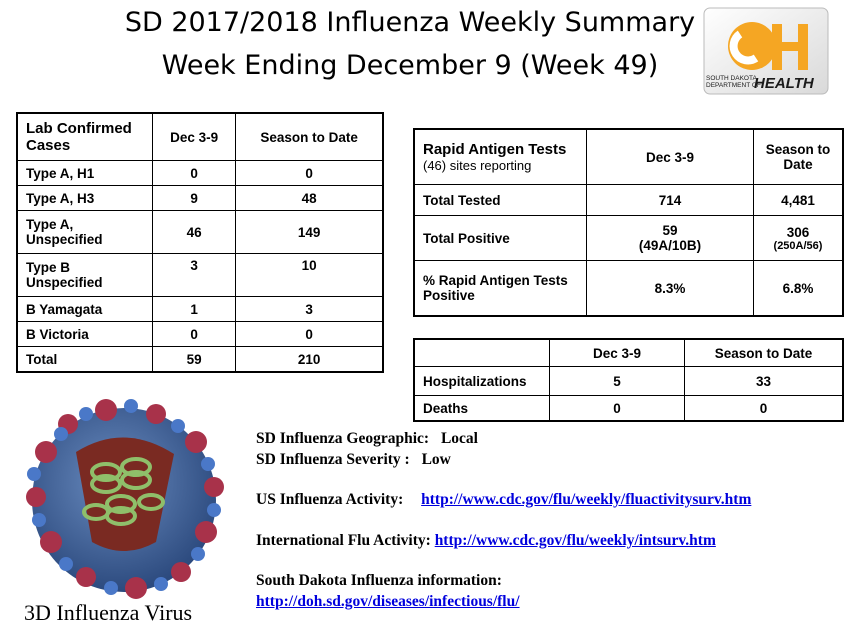  Describe the element at coordinates (85, 173) in the screenshot. I see `row-label: Type A, H1` at that location.